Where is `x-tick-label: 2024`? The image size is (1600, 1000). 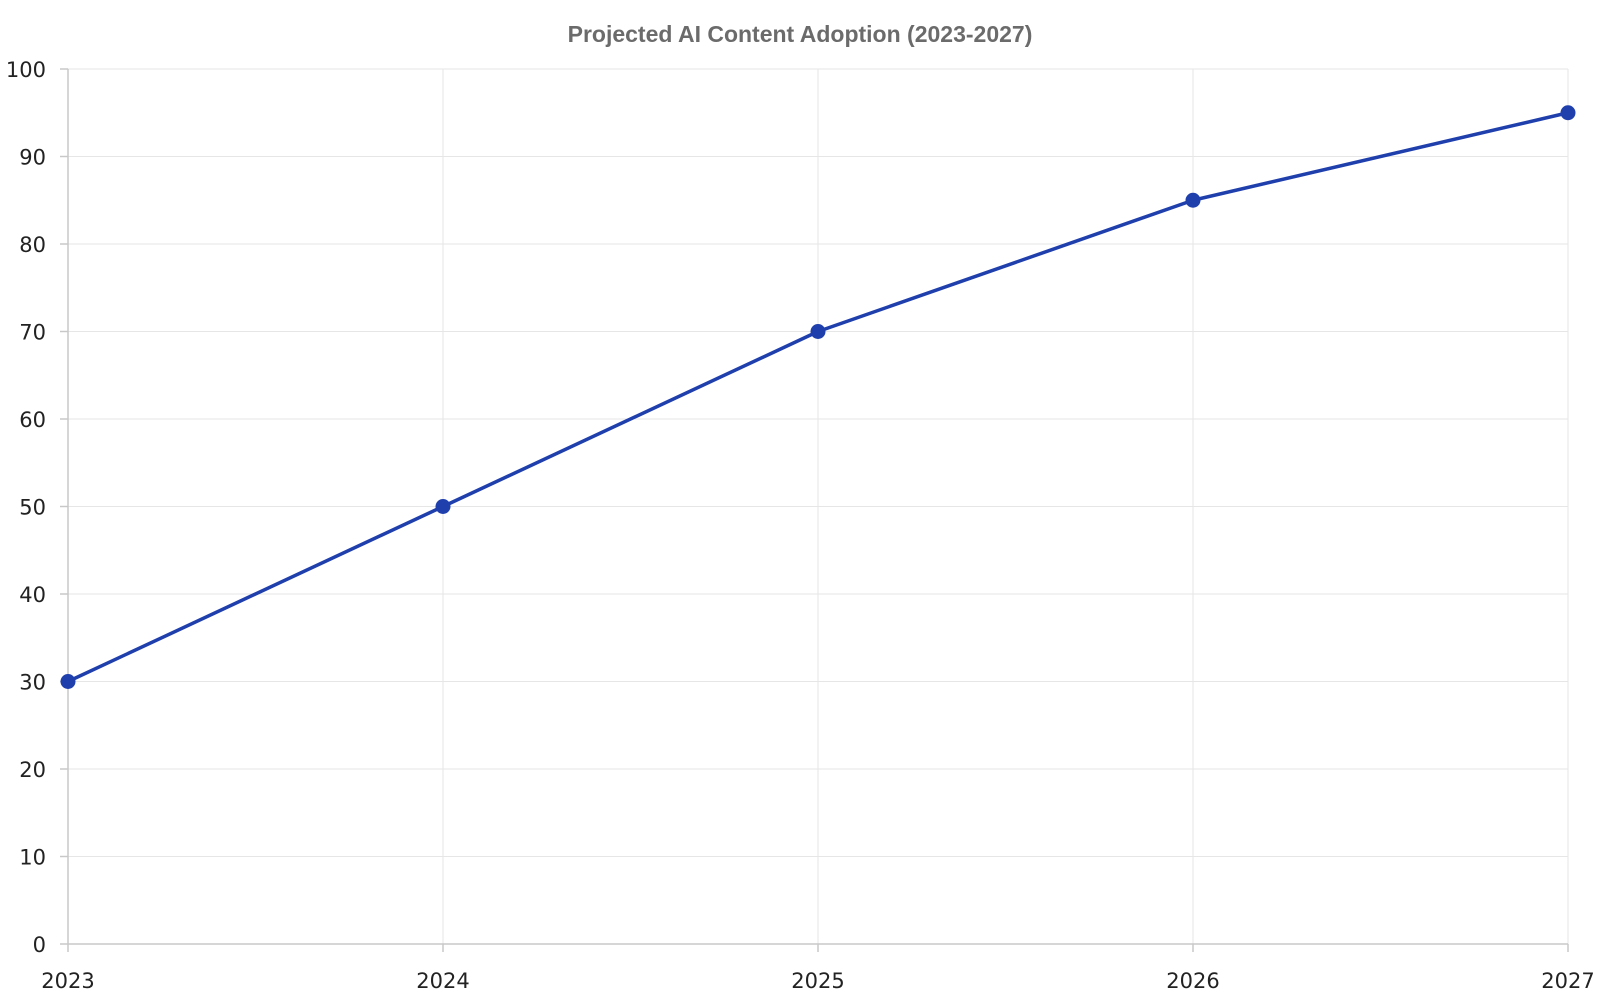 x-tick-label: 2024 is located at coordinates (442, 981).